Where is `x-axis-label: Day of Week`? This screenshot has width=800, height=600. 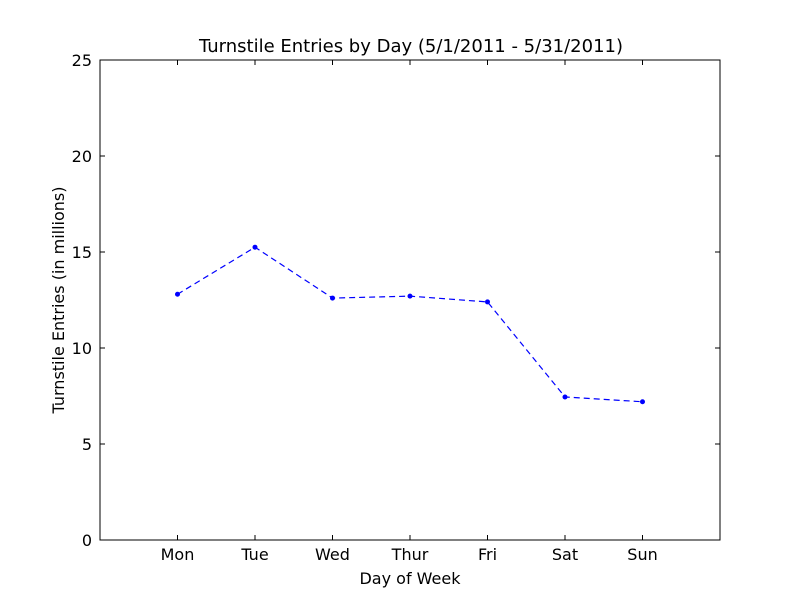
x-axis-label: Day of Week is located at coordinates (410, 578).